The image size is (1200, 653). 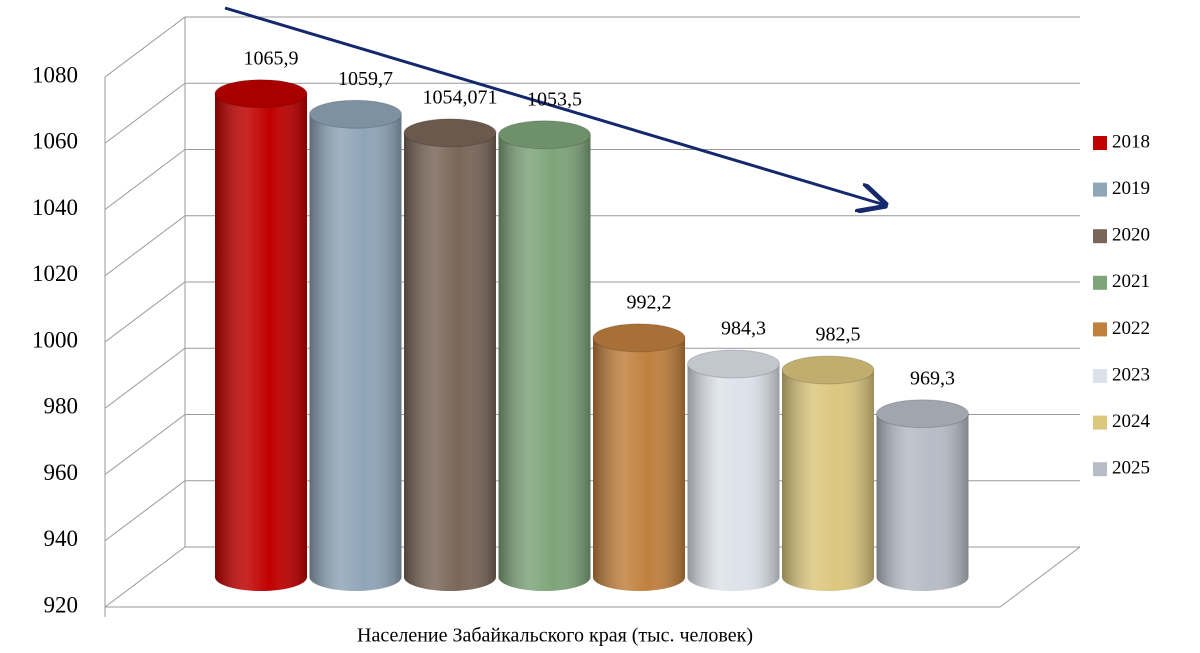 What do you see at coordinates (55, 141) in the screenshot?
I see `y-tick-label: 1060` at bounding box center [55, 141].